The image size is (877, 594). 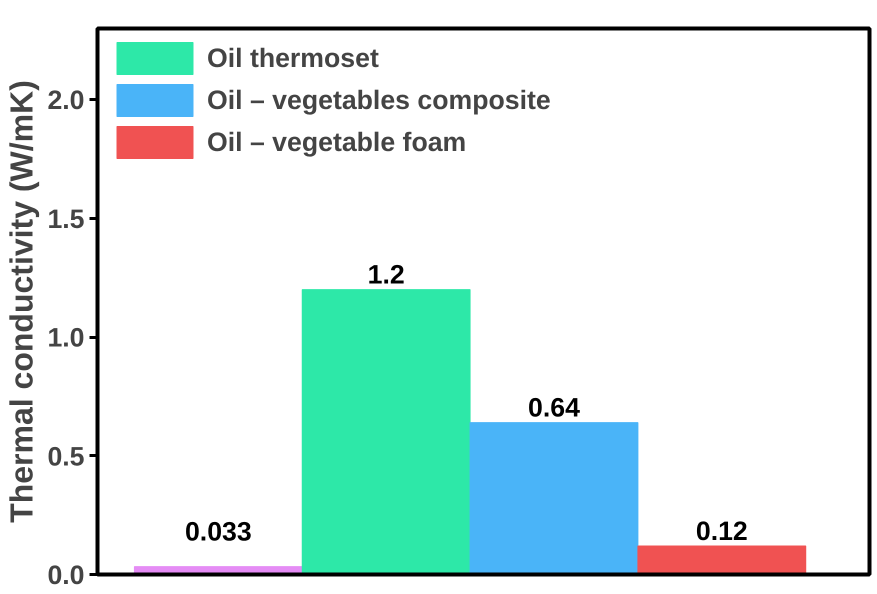 What do you see at coordinates (386, 275) in the screenshot?
I see `data-label: 1.2` at bounding box center [386, 275].